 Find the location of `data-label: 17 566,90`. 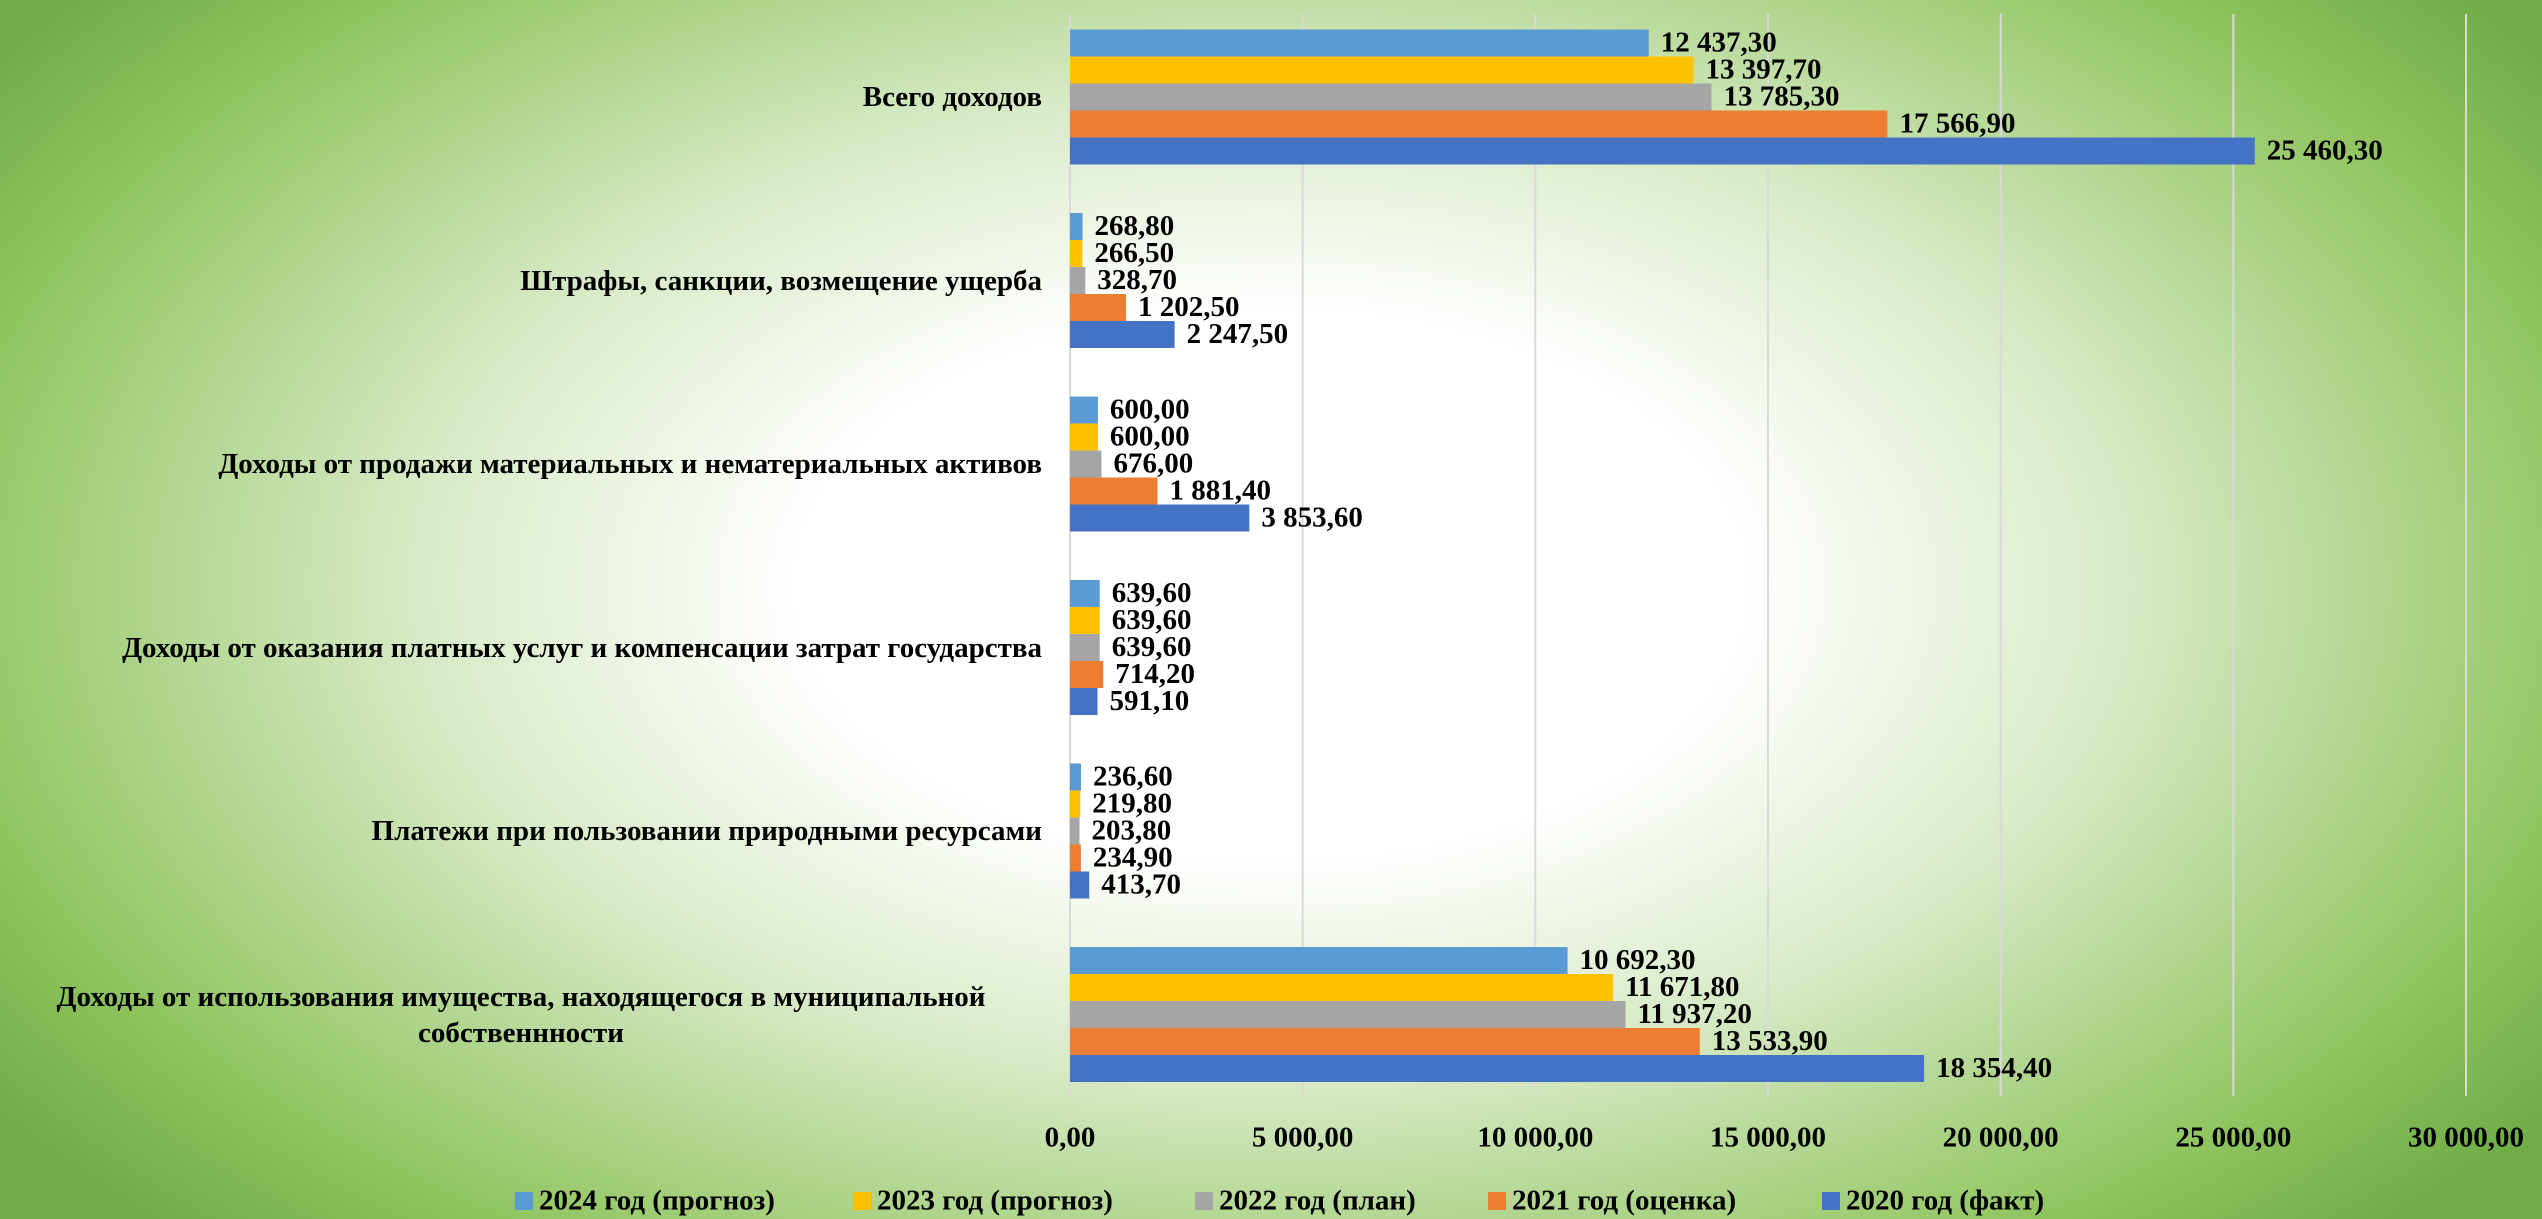

data-label: 17 566,90 is located at coordinates (1957, 124).